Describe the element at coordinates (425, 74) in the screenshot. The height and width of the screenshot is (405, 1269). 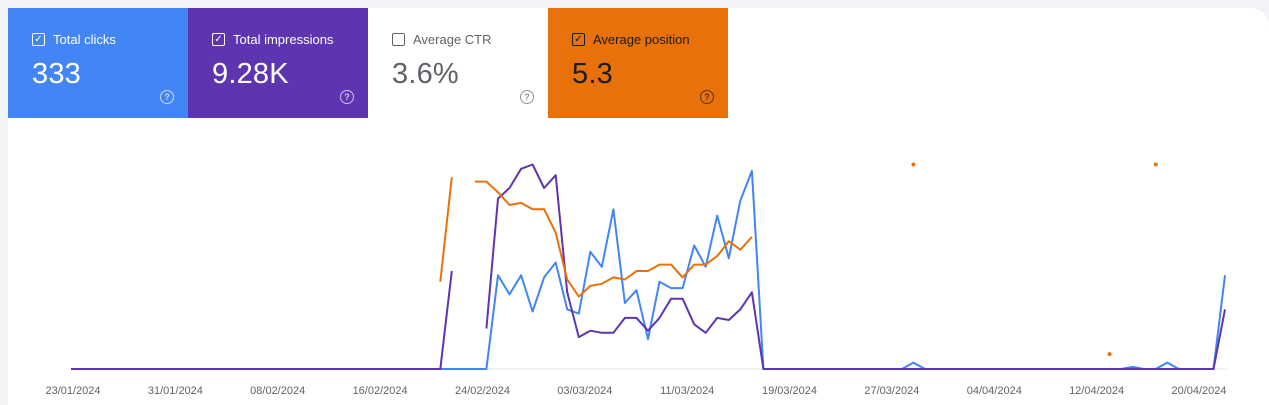
I see `metric-value: 3.6%` at that location.